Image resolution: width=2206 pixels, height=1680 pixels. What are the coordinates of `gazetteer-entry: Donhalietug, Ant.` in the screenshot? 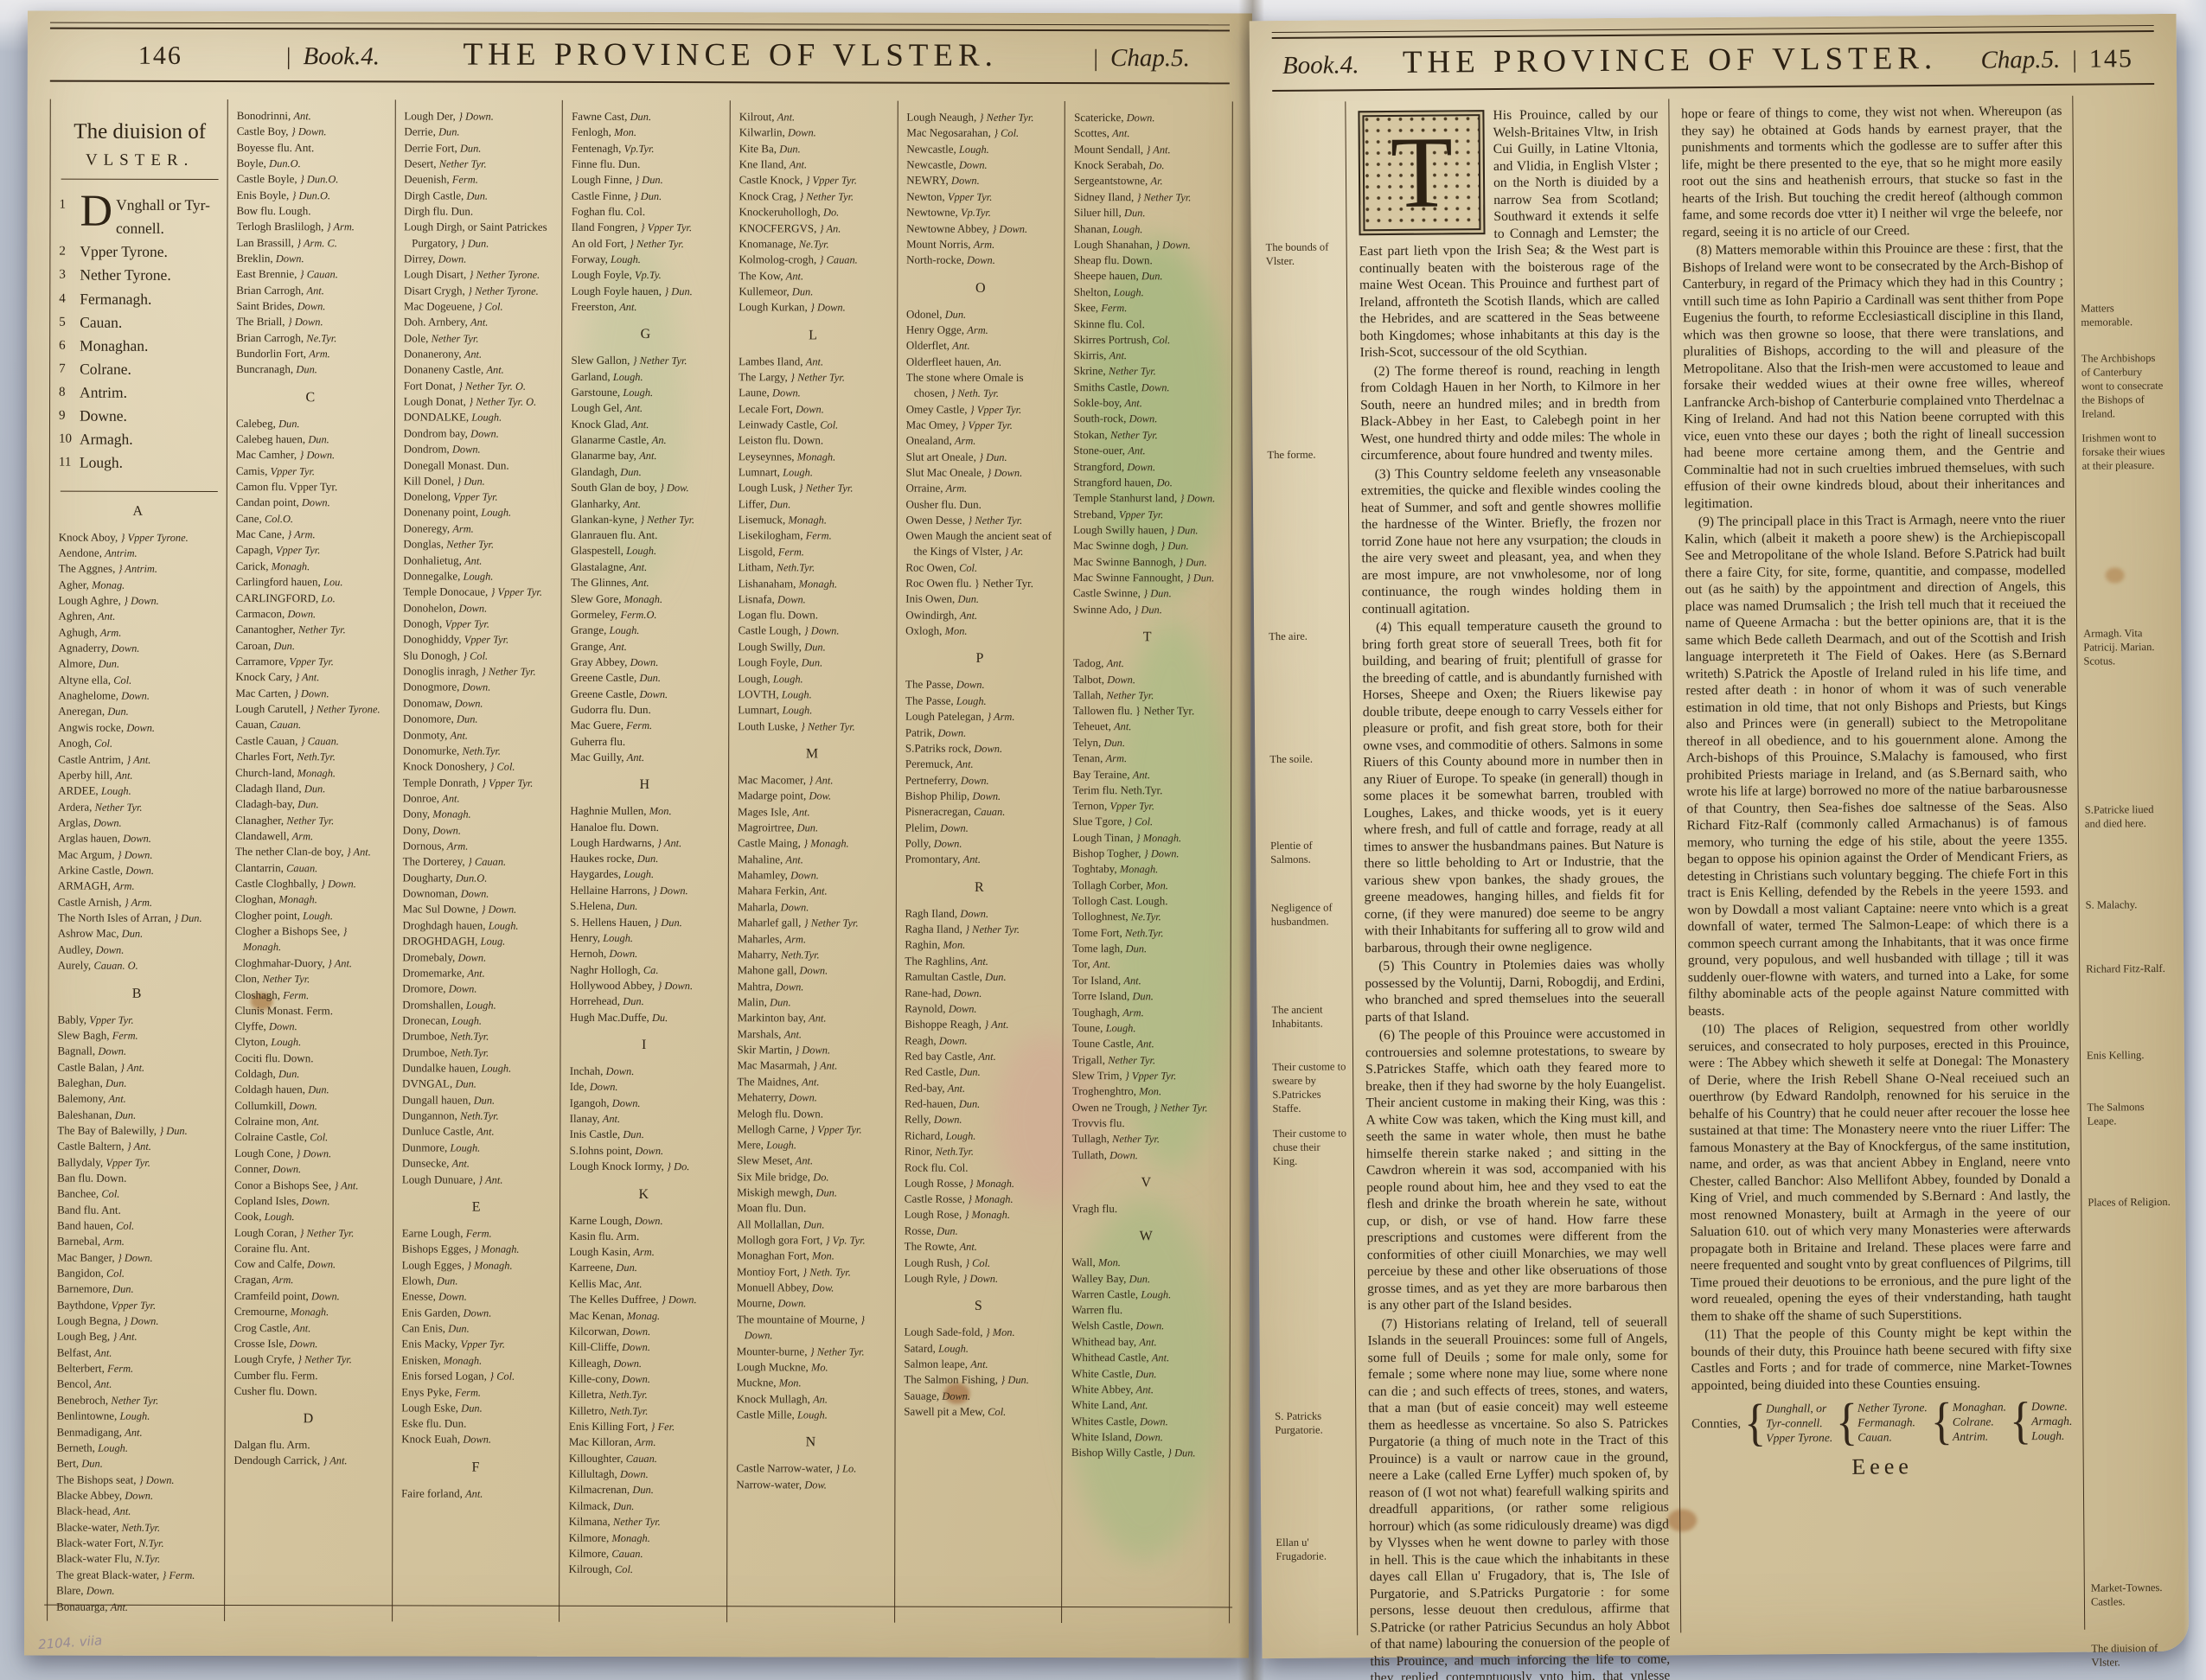 It's located at (443, 560).